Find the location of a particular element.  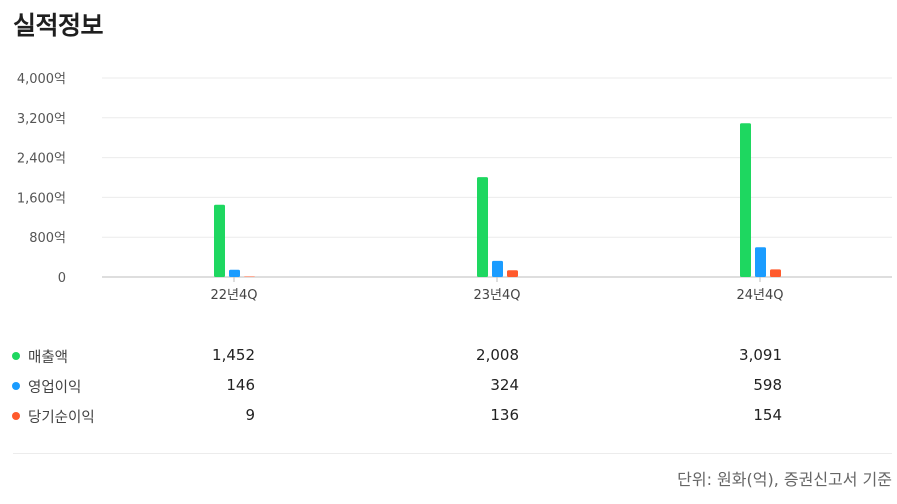

x-tick-label: 22년4Q is located at coordinates (233, 295).